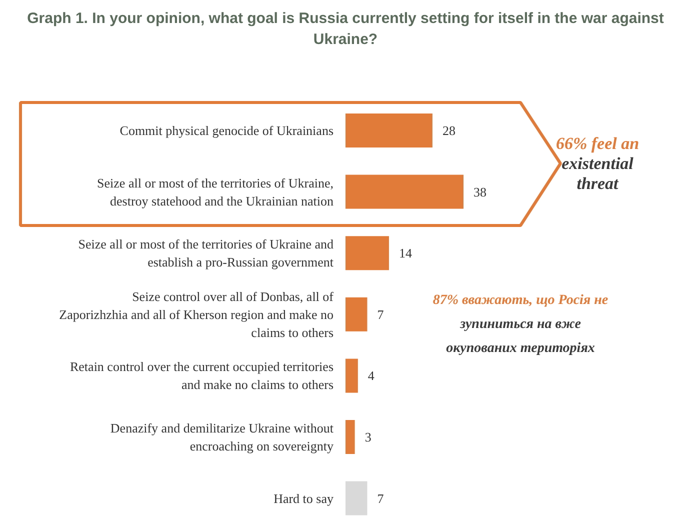  I want to click on y-tick-label: Hard to say, so click(304, 498).